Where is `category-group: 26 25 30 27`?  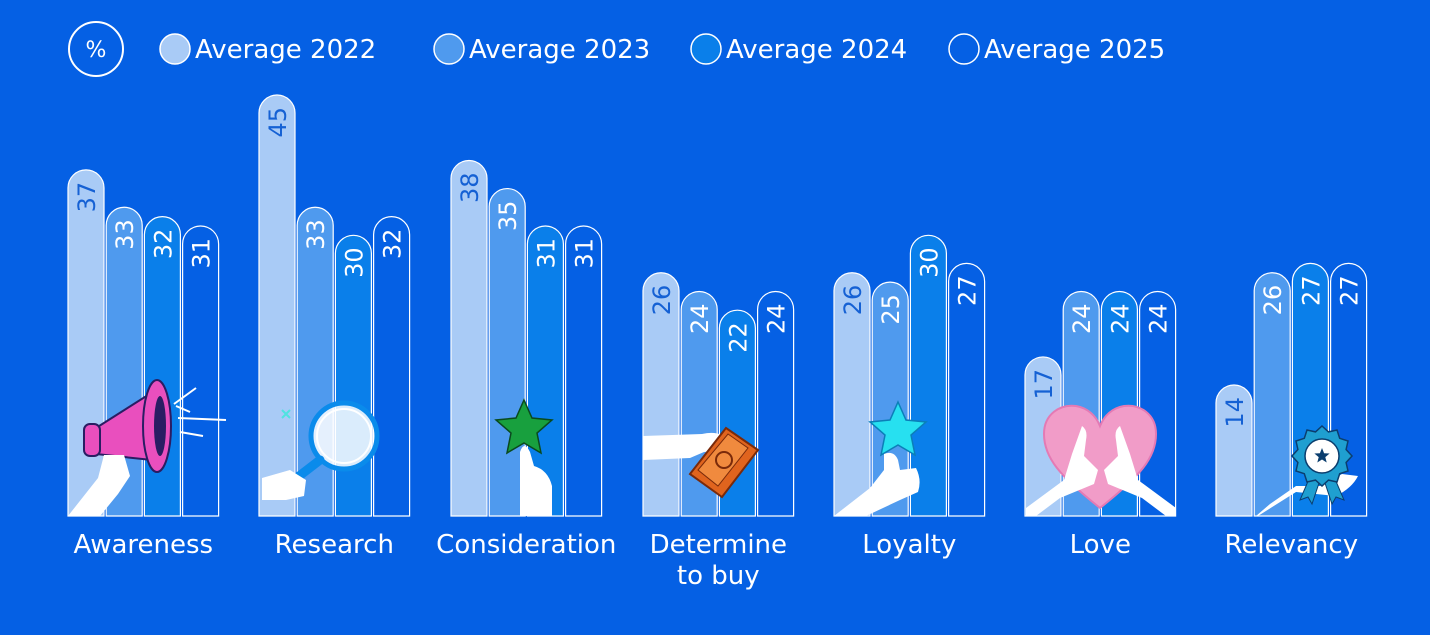 category-group: 26 25 30 27 is located at coordinates (909, 375).